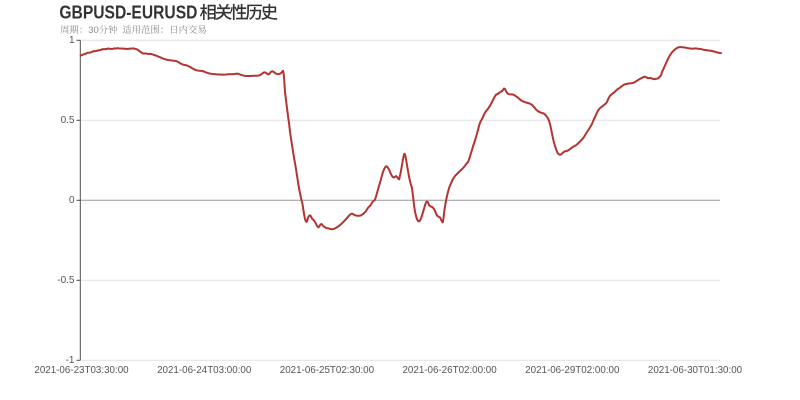 Image resolution: width=800 pixels, height=400 pixels. What do you see at coordinates (81, 370) in the screenshot?
I see `svg-text: 2021-06-23T03:30:00` at bounding box center [81, 370].